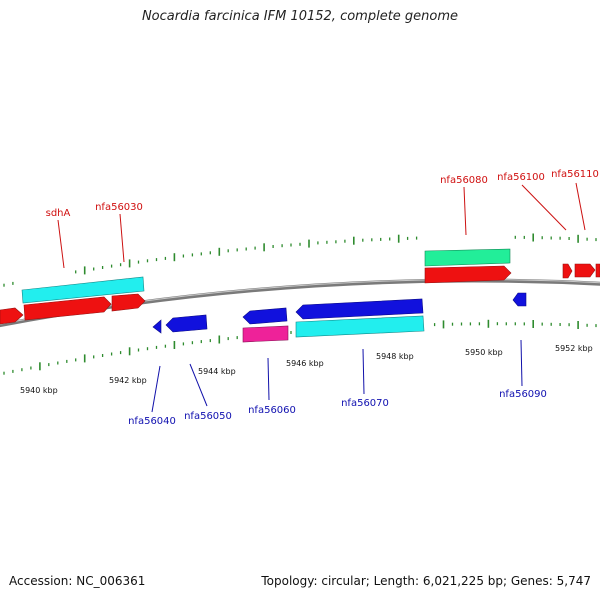  Describe the element at coordinates (186, 323) in the screenshot. I see `cds-nfa56050` at that location.